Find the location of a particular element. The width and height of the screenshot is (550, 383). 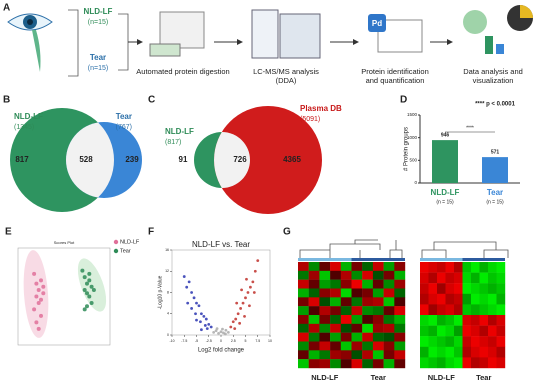

x-tick-label: 0 is located at coordinates (221, 341).